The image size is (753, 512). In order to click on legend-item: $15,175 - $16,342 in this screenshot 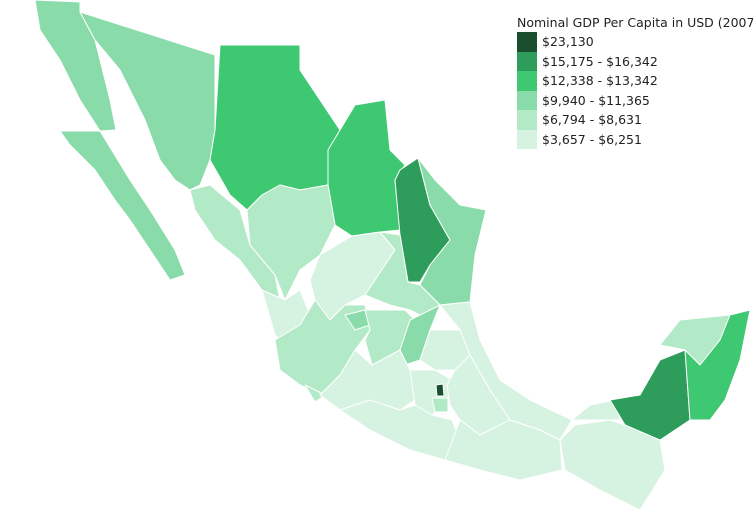, I will do `click(635, 61)`.